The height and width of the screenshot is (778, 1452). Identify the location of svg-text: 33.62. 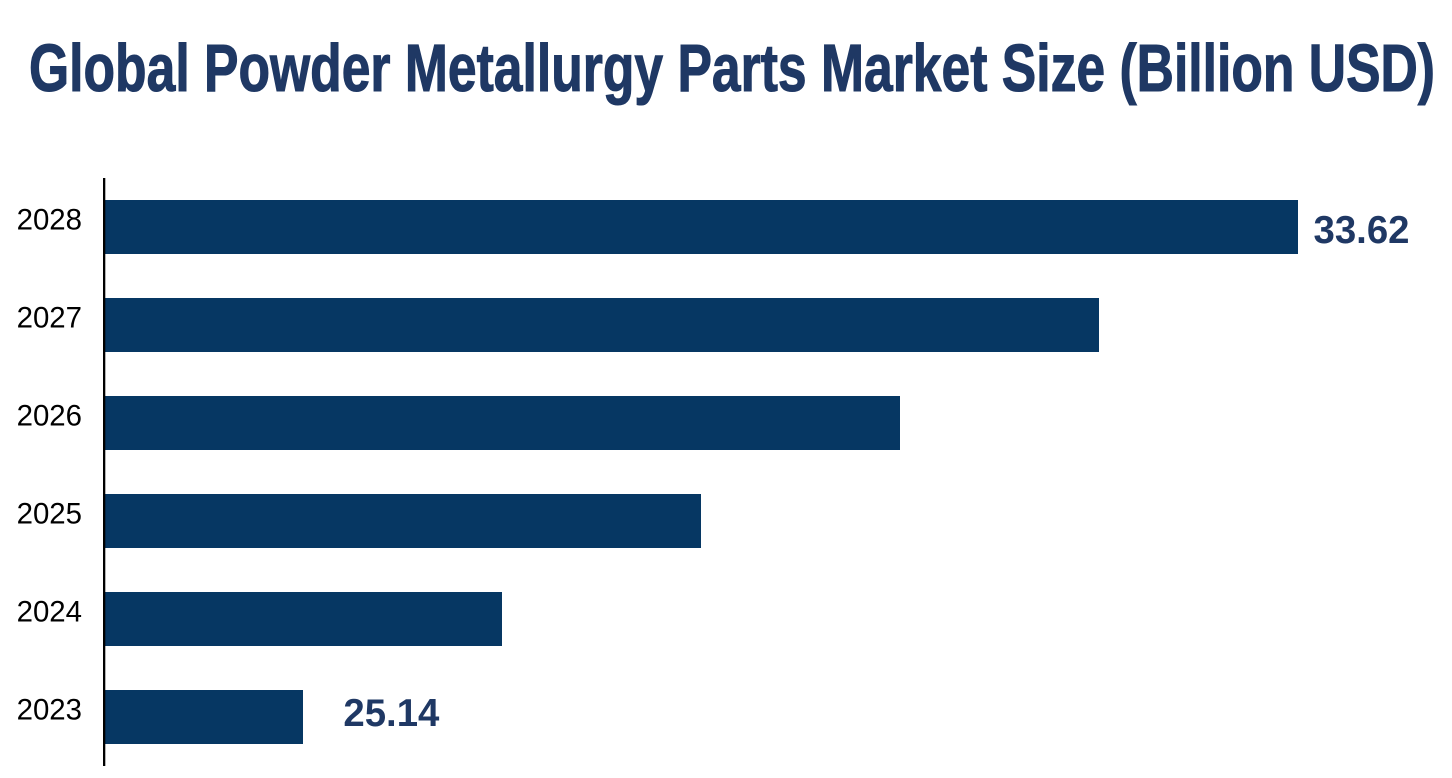
(1362, 230).